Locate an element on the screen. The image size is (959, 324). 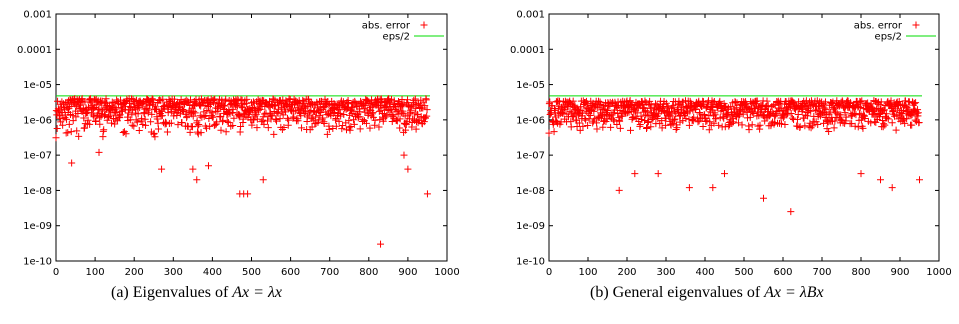
y-tick-label: 1e-05 is located at coordinates (37, 85).